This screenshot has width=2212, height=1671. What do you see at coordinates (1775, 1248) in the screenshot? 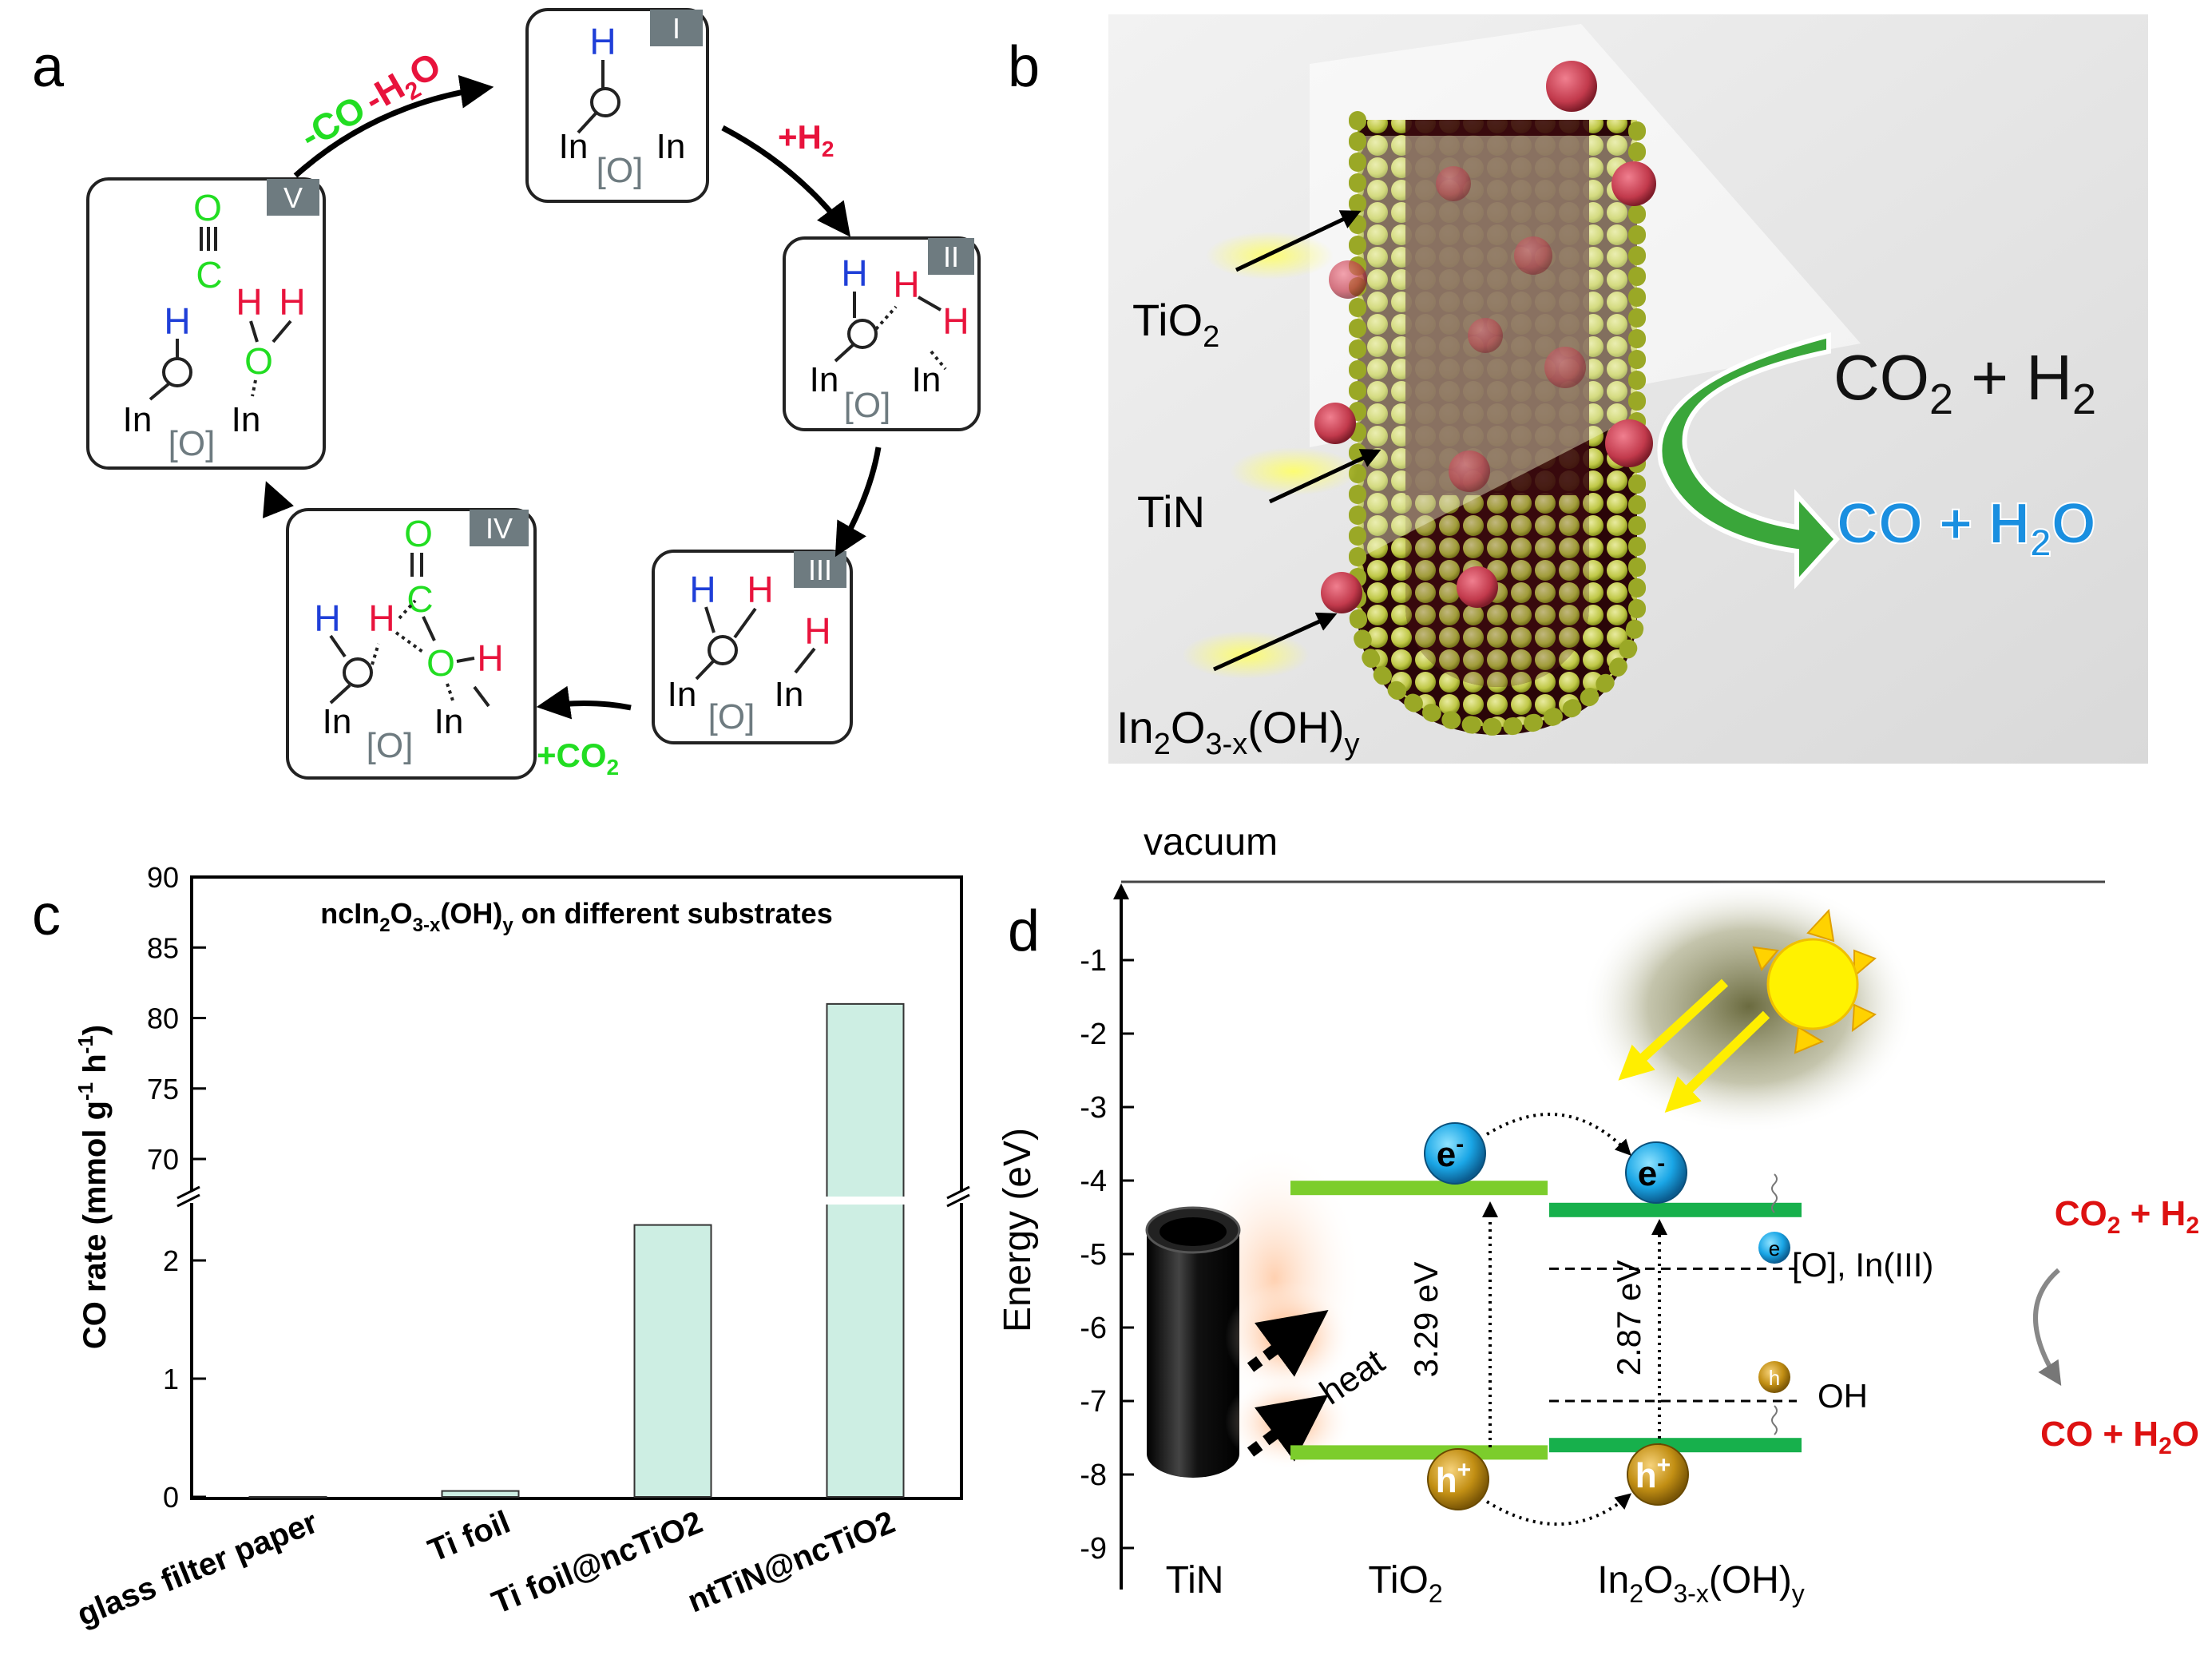
I see `svg-text: e` at bounding box center [1775, 1248].